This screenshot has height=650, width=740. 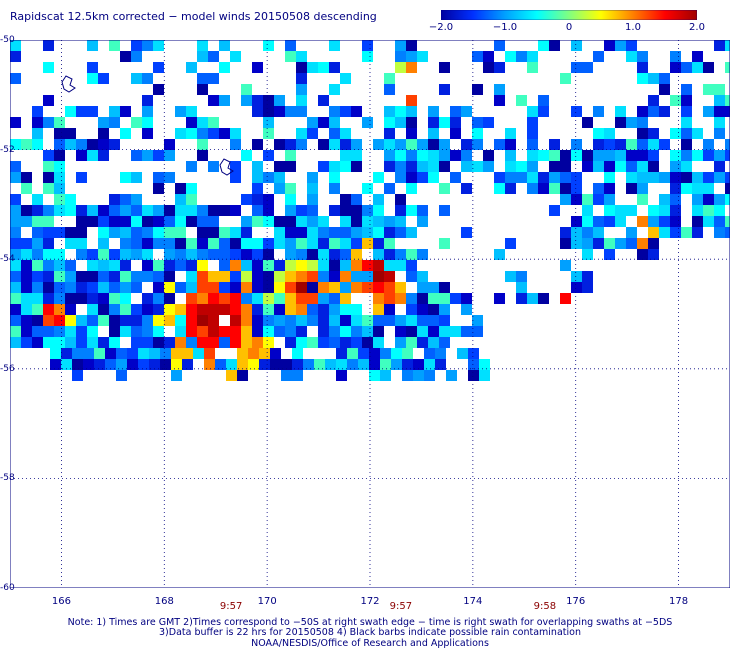 I want to click on coastline-outline, so click(x=68, y=84).